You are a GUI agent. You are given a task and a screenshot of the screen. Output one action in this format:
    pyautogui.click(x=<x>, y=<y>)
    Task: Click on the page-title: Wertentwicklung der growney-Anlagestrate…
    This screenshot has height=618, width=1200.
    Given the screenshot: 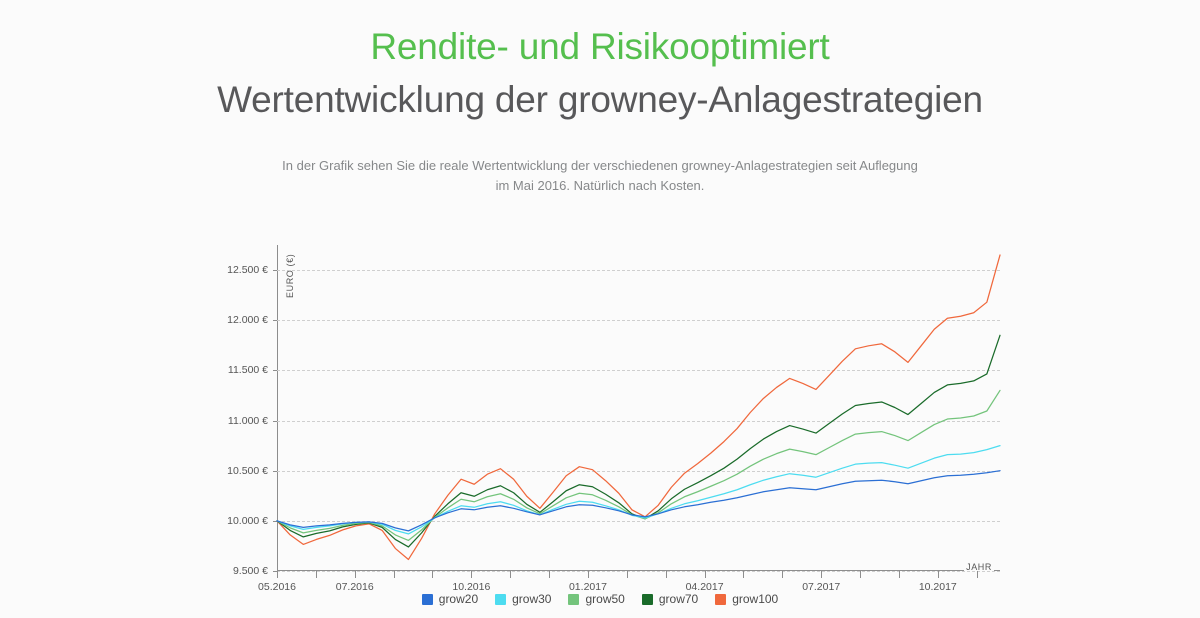 What is the action you would take?
    pyautogui.click(x=600, y=99)
    